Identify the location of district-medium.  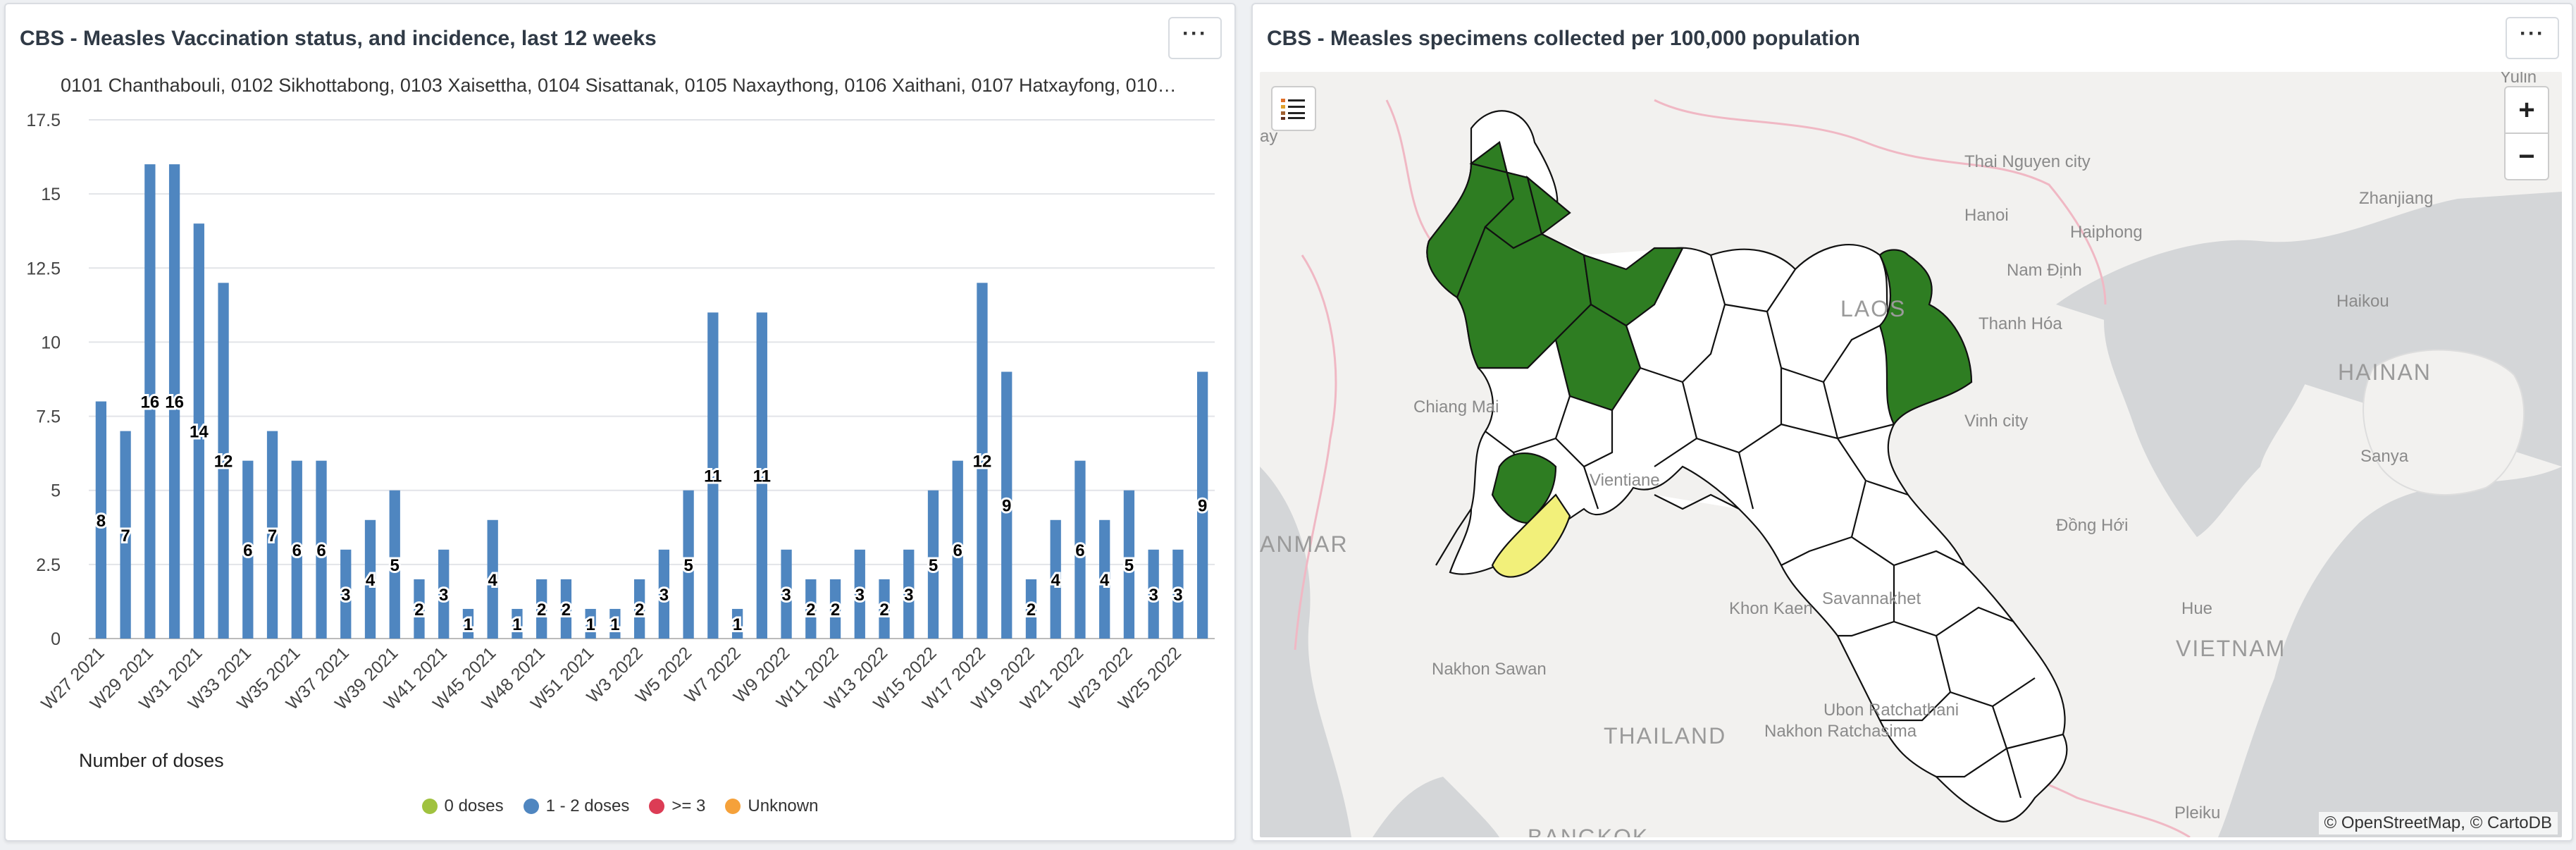
(1531, 536).